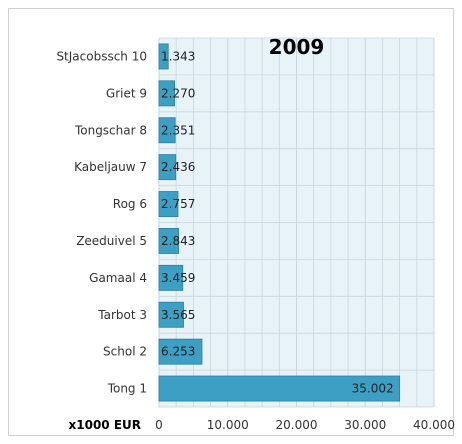 The image size is (462, 444). Describe the element at coordinates (101, 56) in the screenshot. I see `category-label: StJacobssch 10` at that location.